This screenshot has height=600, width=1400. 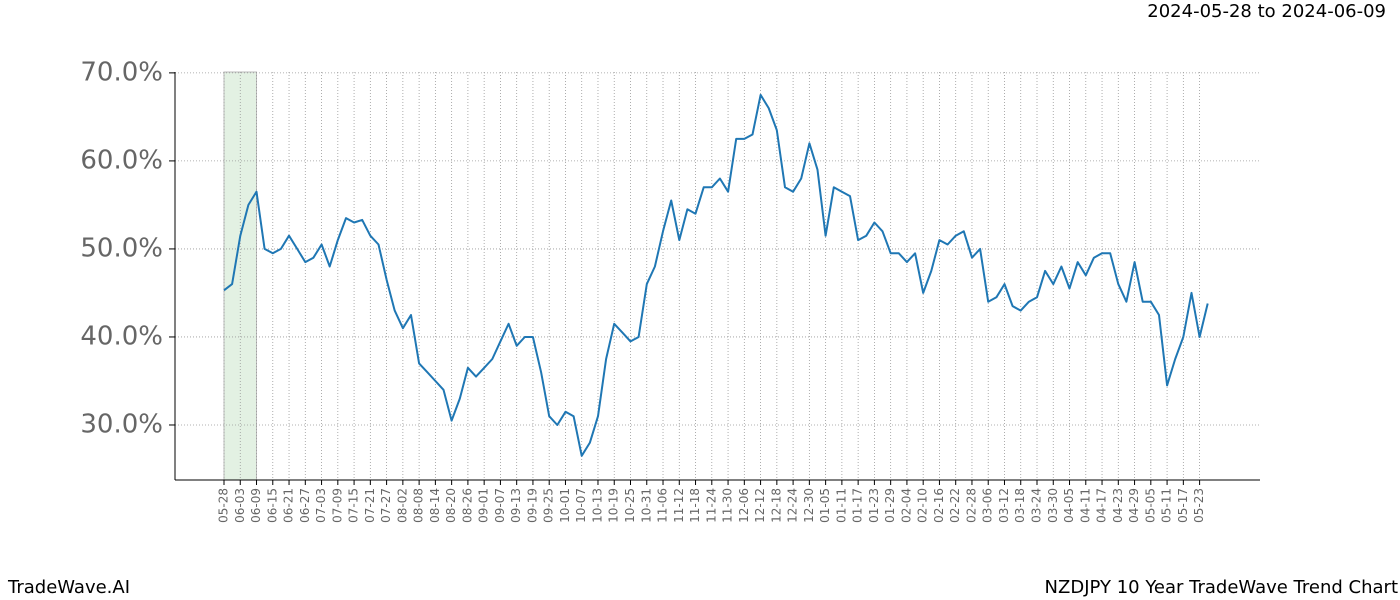 What do you see at coordinates (467, 505) in the screenshot?
I see `x-tick-label: 08-26` at bounding box center [467, 505].